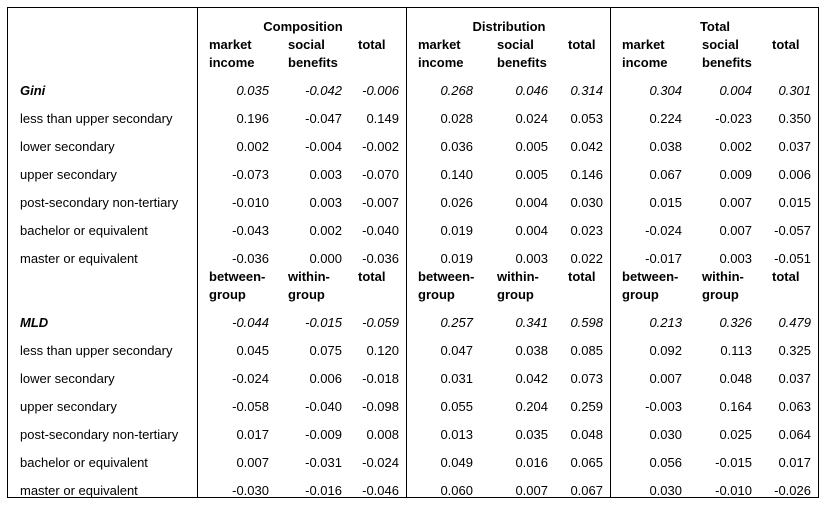 This screenshot has width=828, height=508. I want to click on table-cell: -0.026, so click(792, 490).